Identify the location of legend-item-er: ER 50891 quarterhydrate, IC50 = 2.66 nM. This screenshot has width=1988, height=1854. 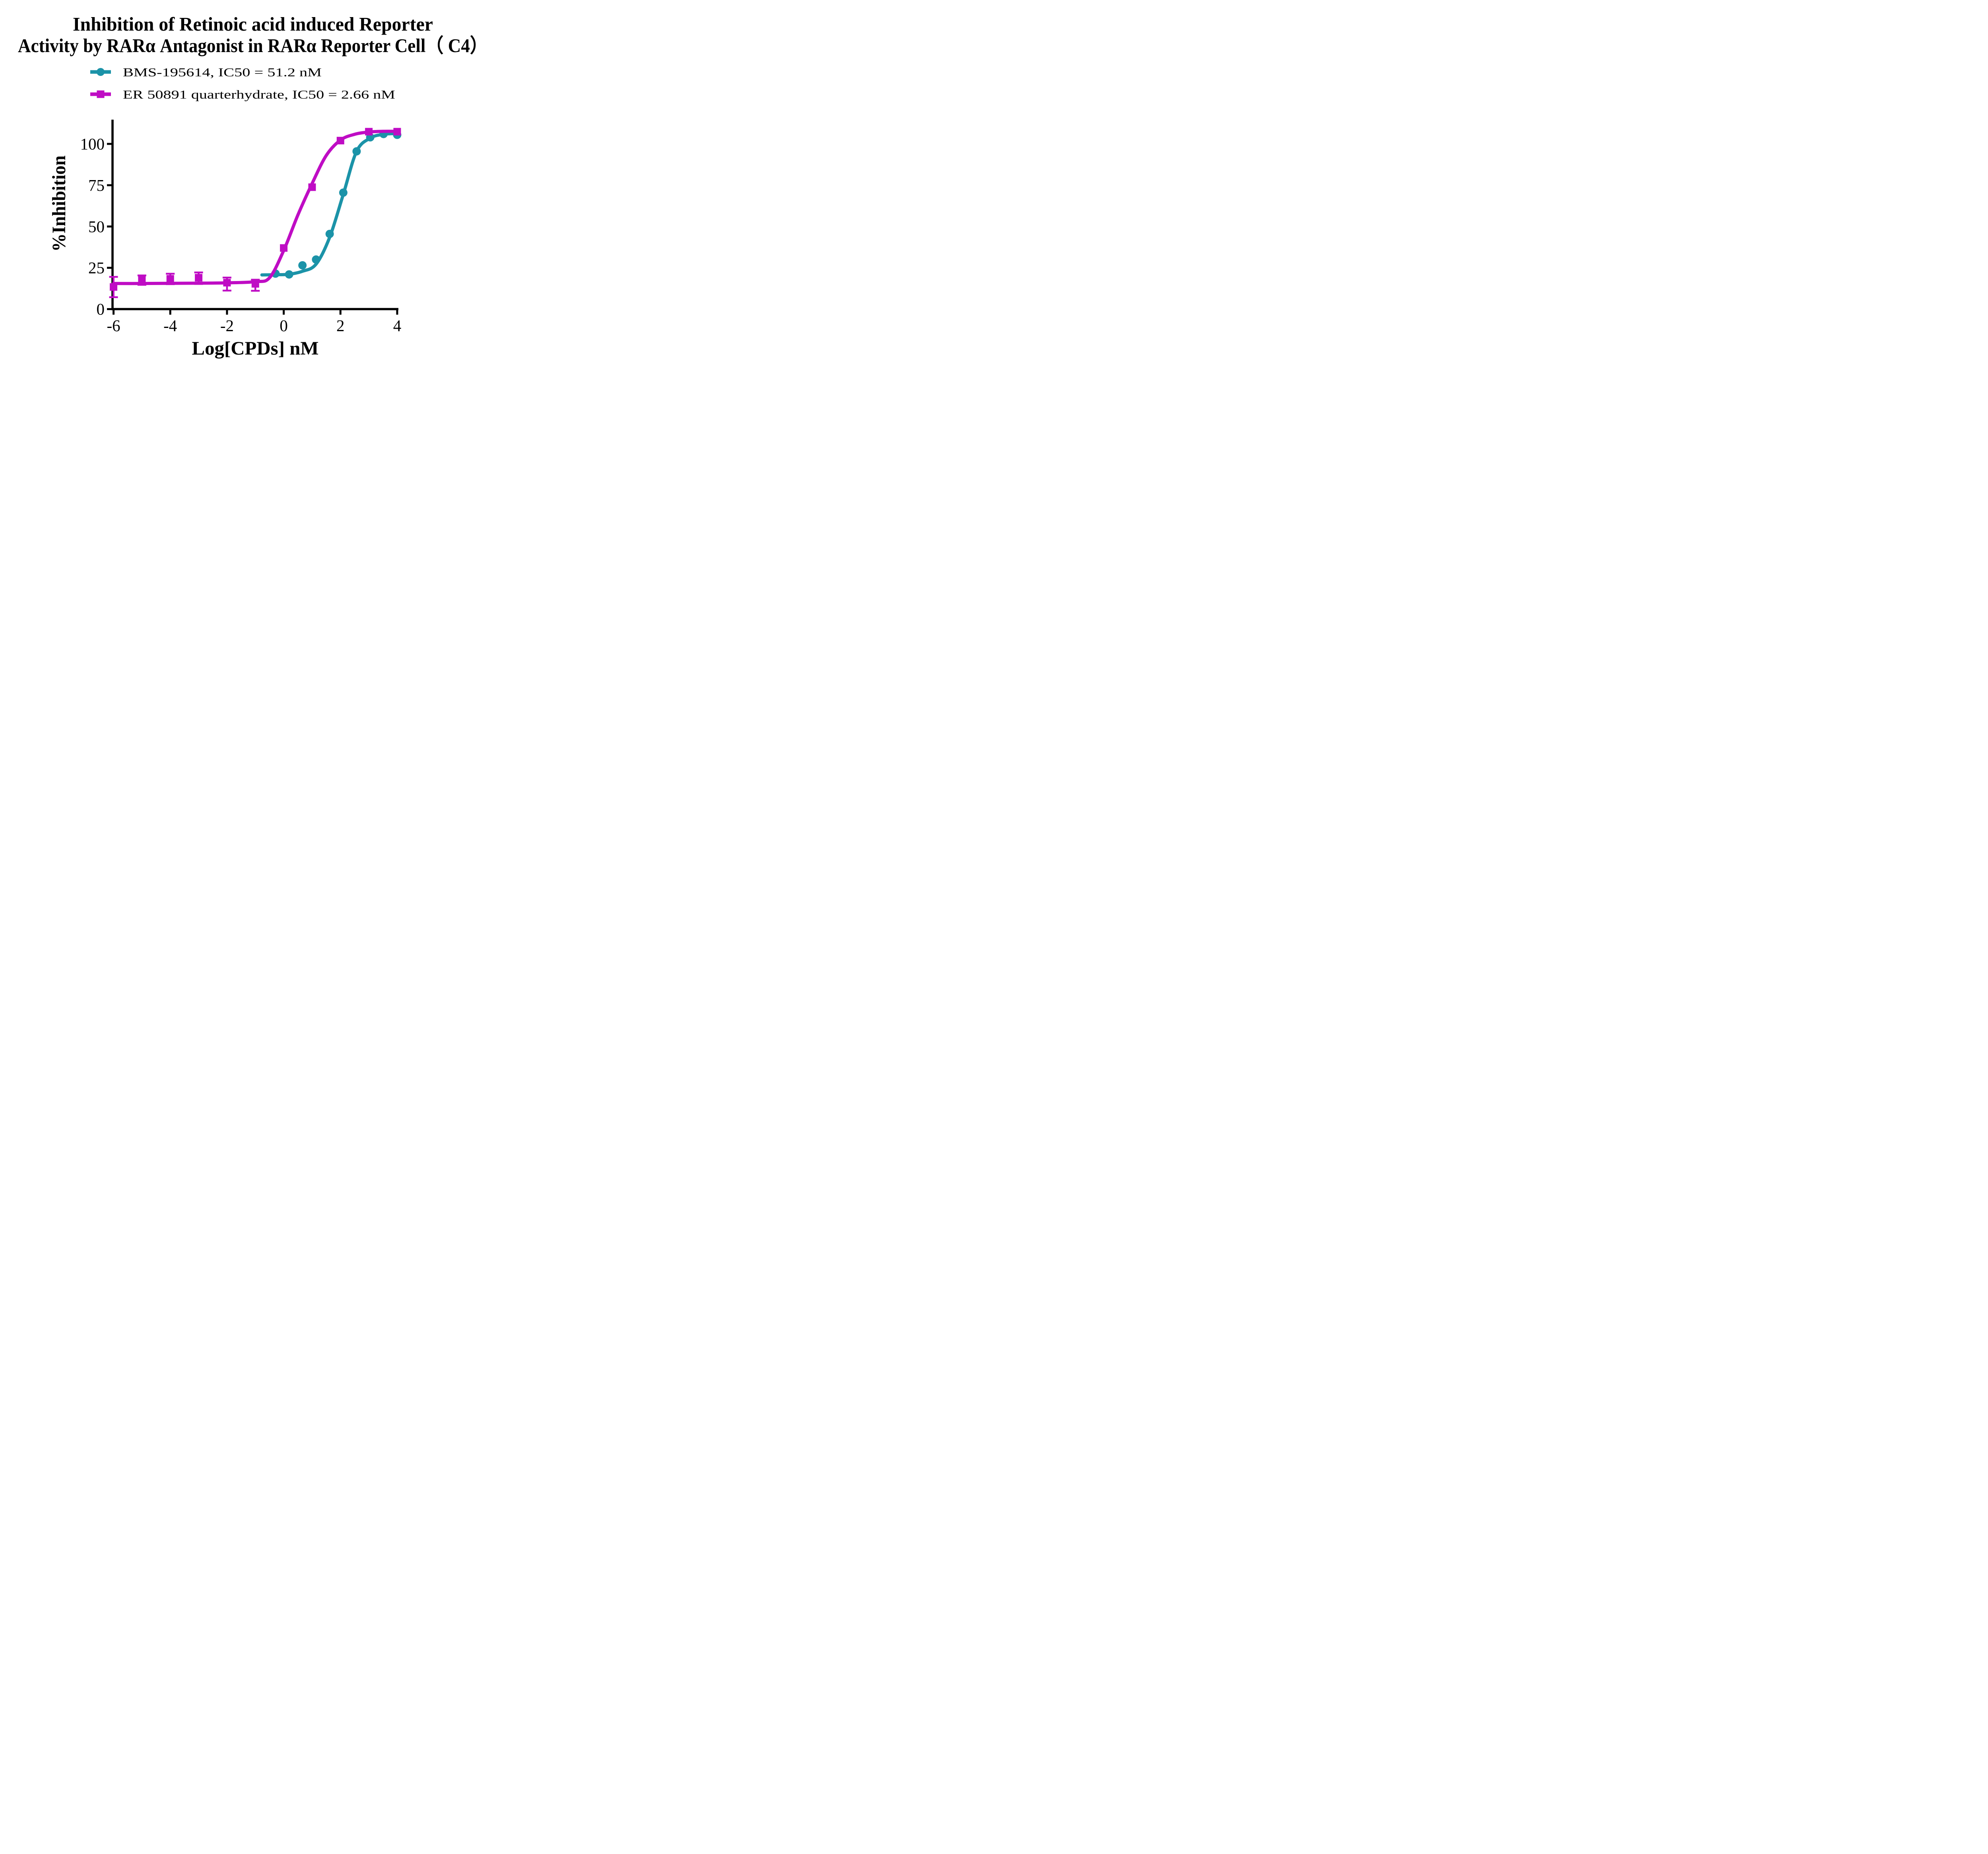
(242, 94).